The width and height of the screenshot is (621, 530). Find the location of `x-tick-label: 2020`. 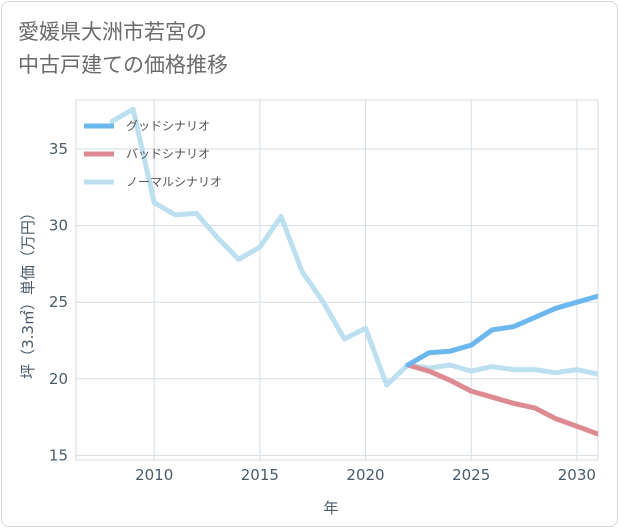

x-tick-label: 2020 is located at coordinates (365, 475).